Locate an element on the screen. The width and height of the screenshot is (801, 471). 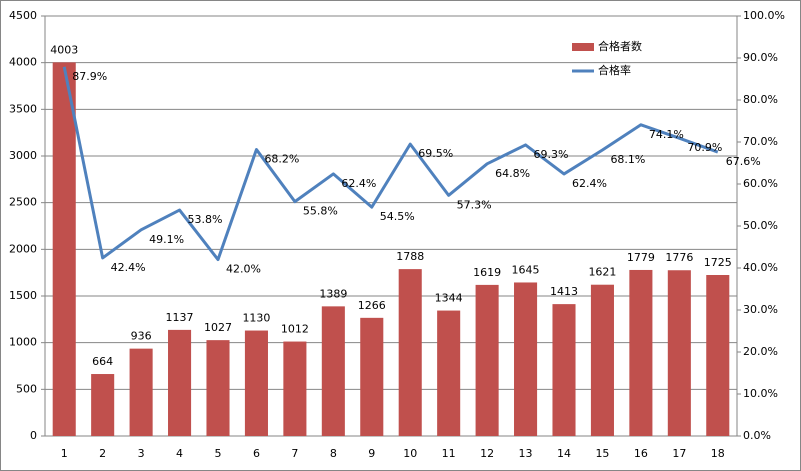
x-tick-label: 7 is located at coordinates (294, 453).